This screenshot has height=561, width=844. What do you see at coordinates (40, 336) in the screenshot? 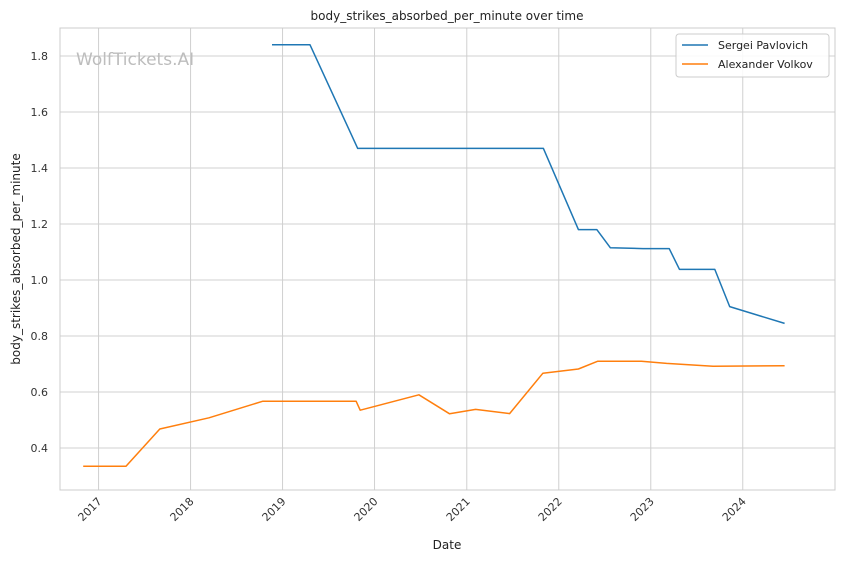
I see `y-tick-label: 0.8` at bounding box center [40, 336].